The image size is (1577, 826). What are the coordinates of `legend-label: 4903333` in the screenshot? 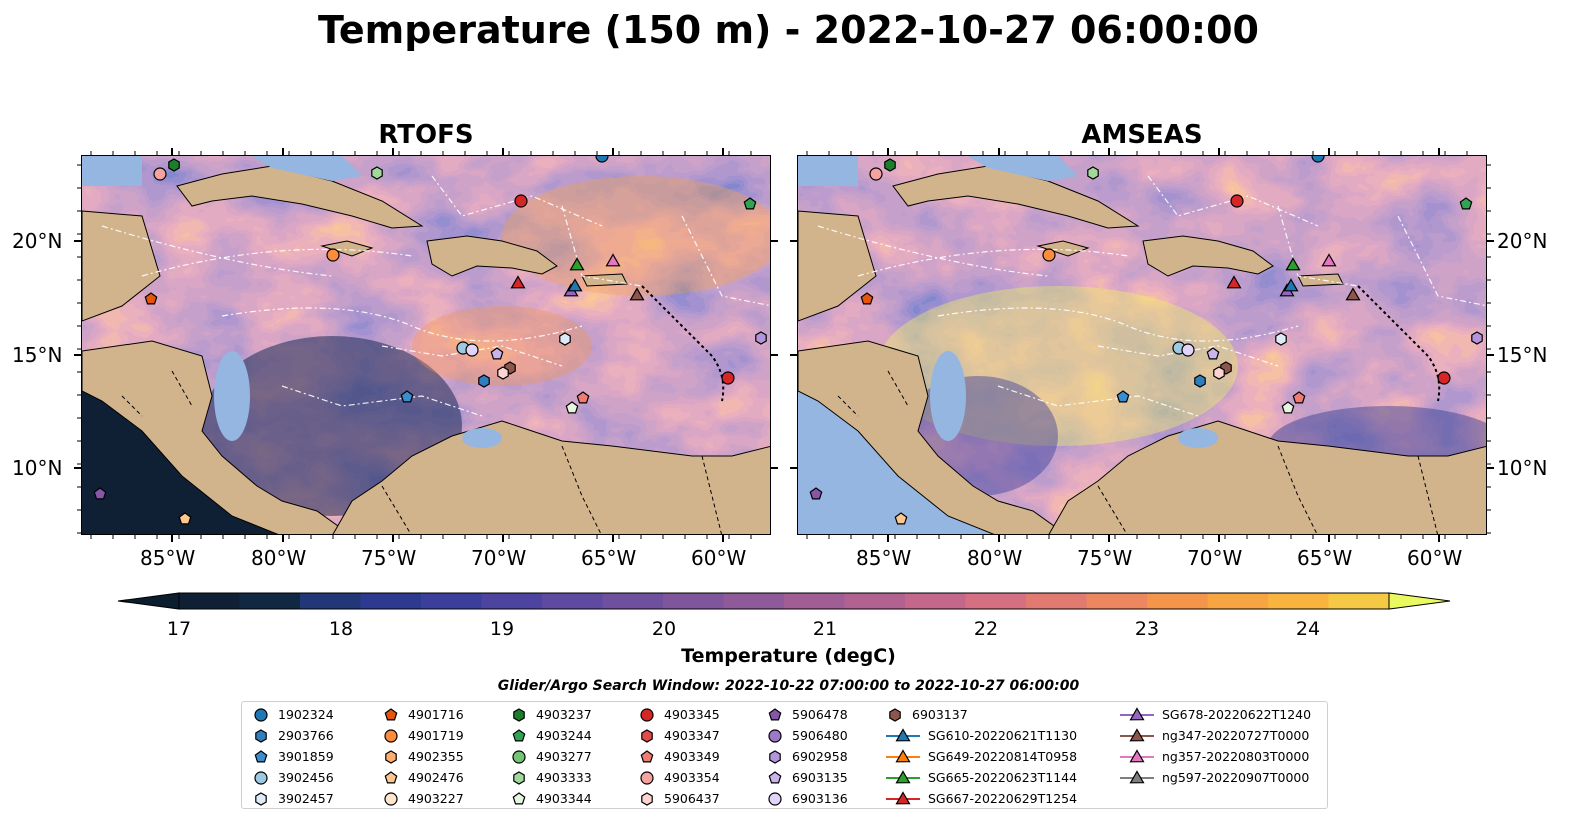 It's located at (564, 777).